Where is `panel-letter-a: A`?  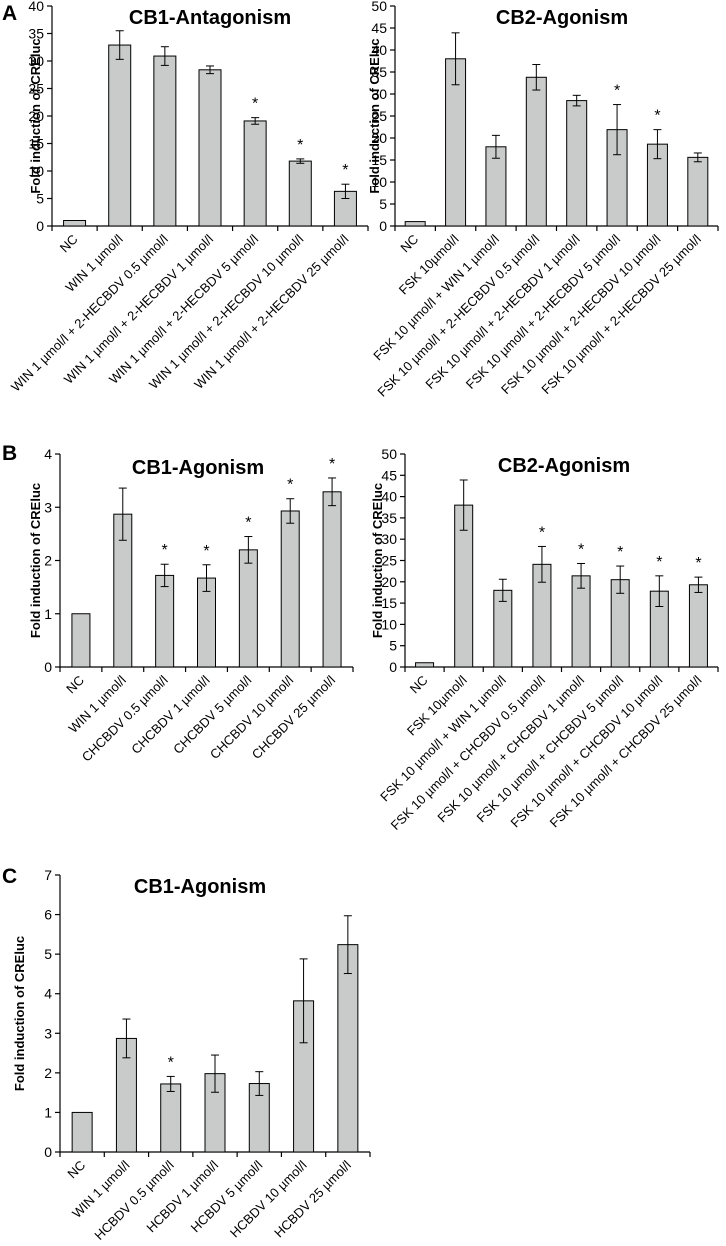 panel-letter-a: A is located at coordinates (9, 13).